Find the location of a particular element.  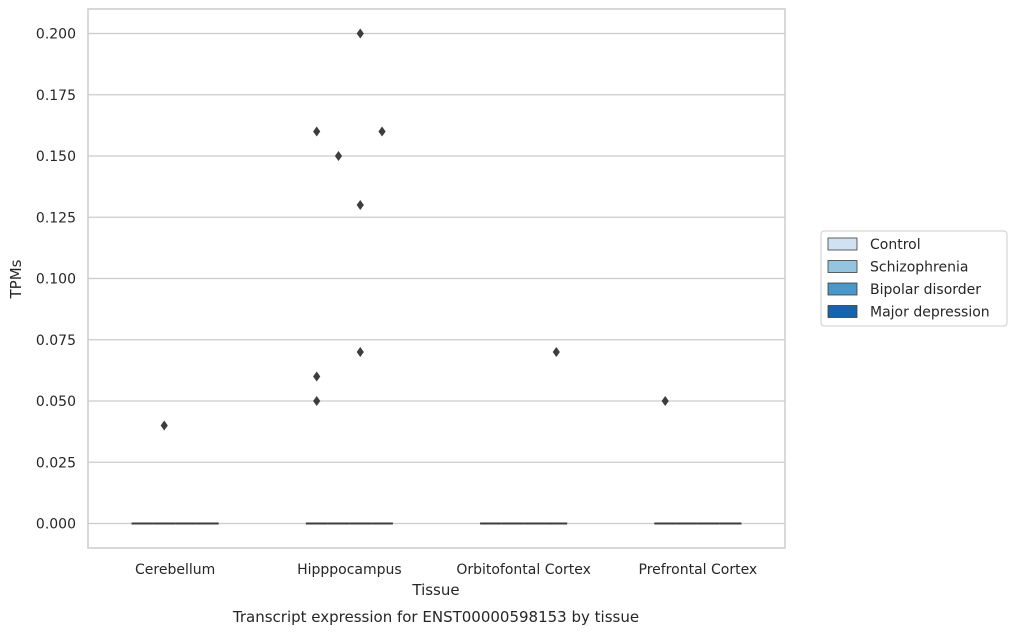

legend-frame is located at coordinates (914, 278).